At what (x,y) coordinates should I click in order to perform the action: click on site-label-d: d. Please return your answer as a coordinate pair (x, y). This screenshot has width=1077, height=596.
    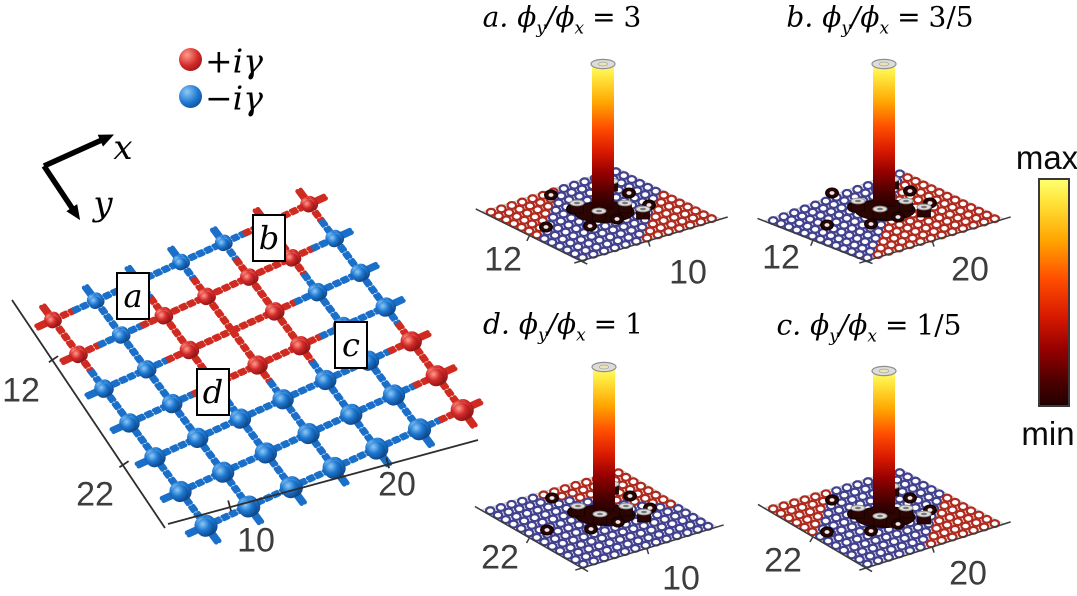
    Looking at the image, I should click on (213, 392).